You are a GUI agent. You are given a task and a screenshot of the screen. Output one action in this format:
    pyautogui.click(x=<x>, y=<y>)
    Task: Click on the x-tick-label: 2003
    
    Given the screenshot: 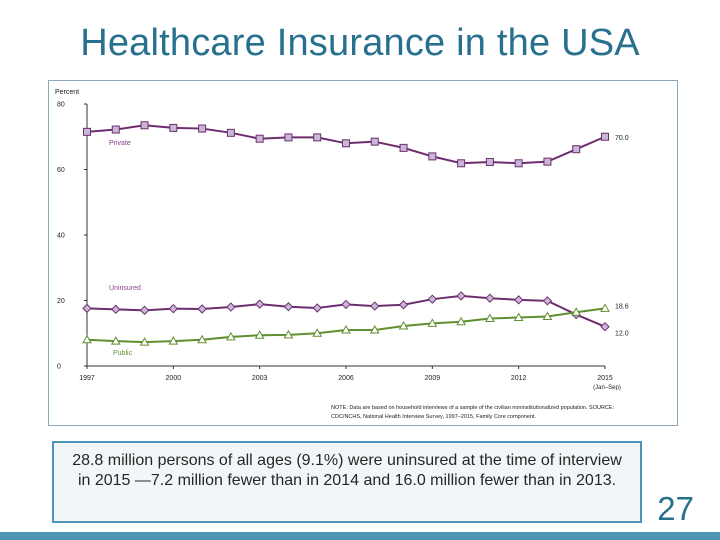 What is the action you would take?
    pyautogui.click(x=260, y=378)
    